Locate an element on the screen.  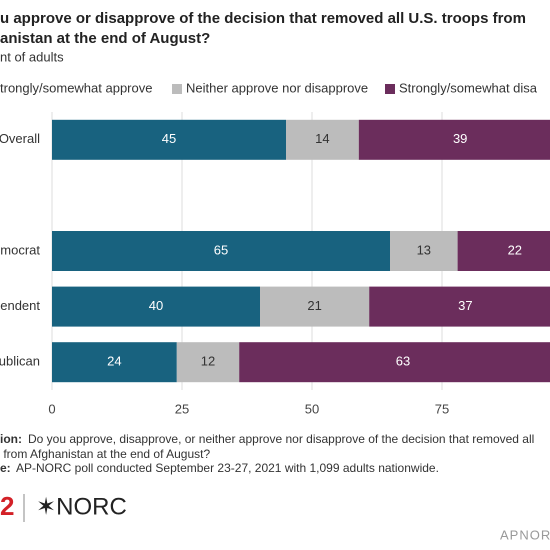
value-label: 21 is located at coordinates (314, 305).